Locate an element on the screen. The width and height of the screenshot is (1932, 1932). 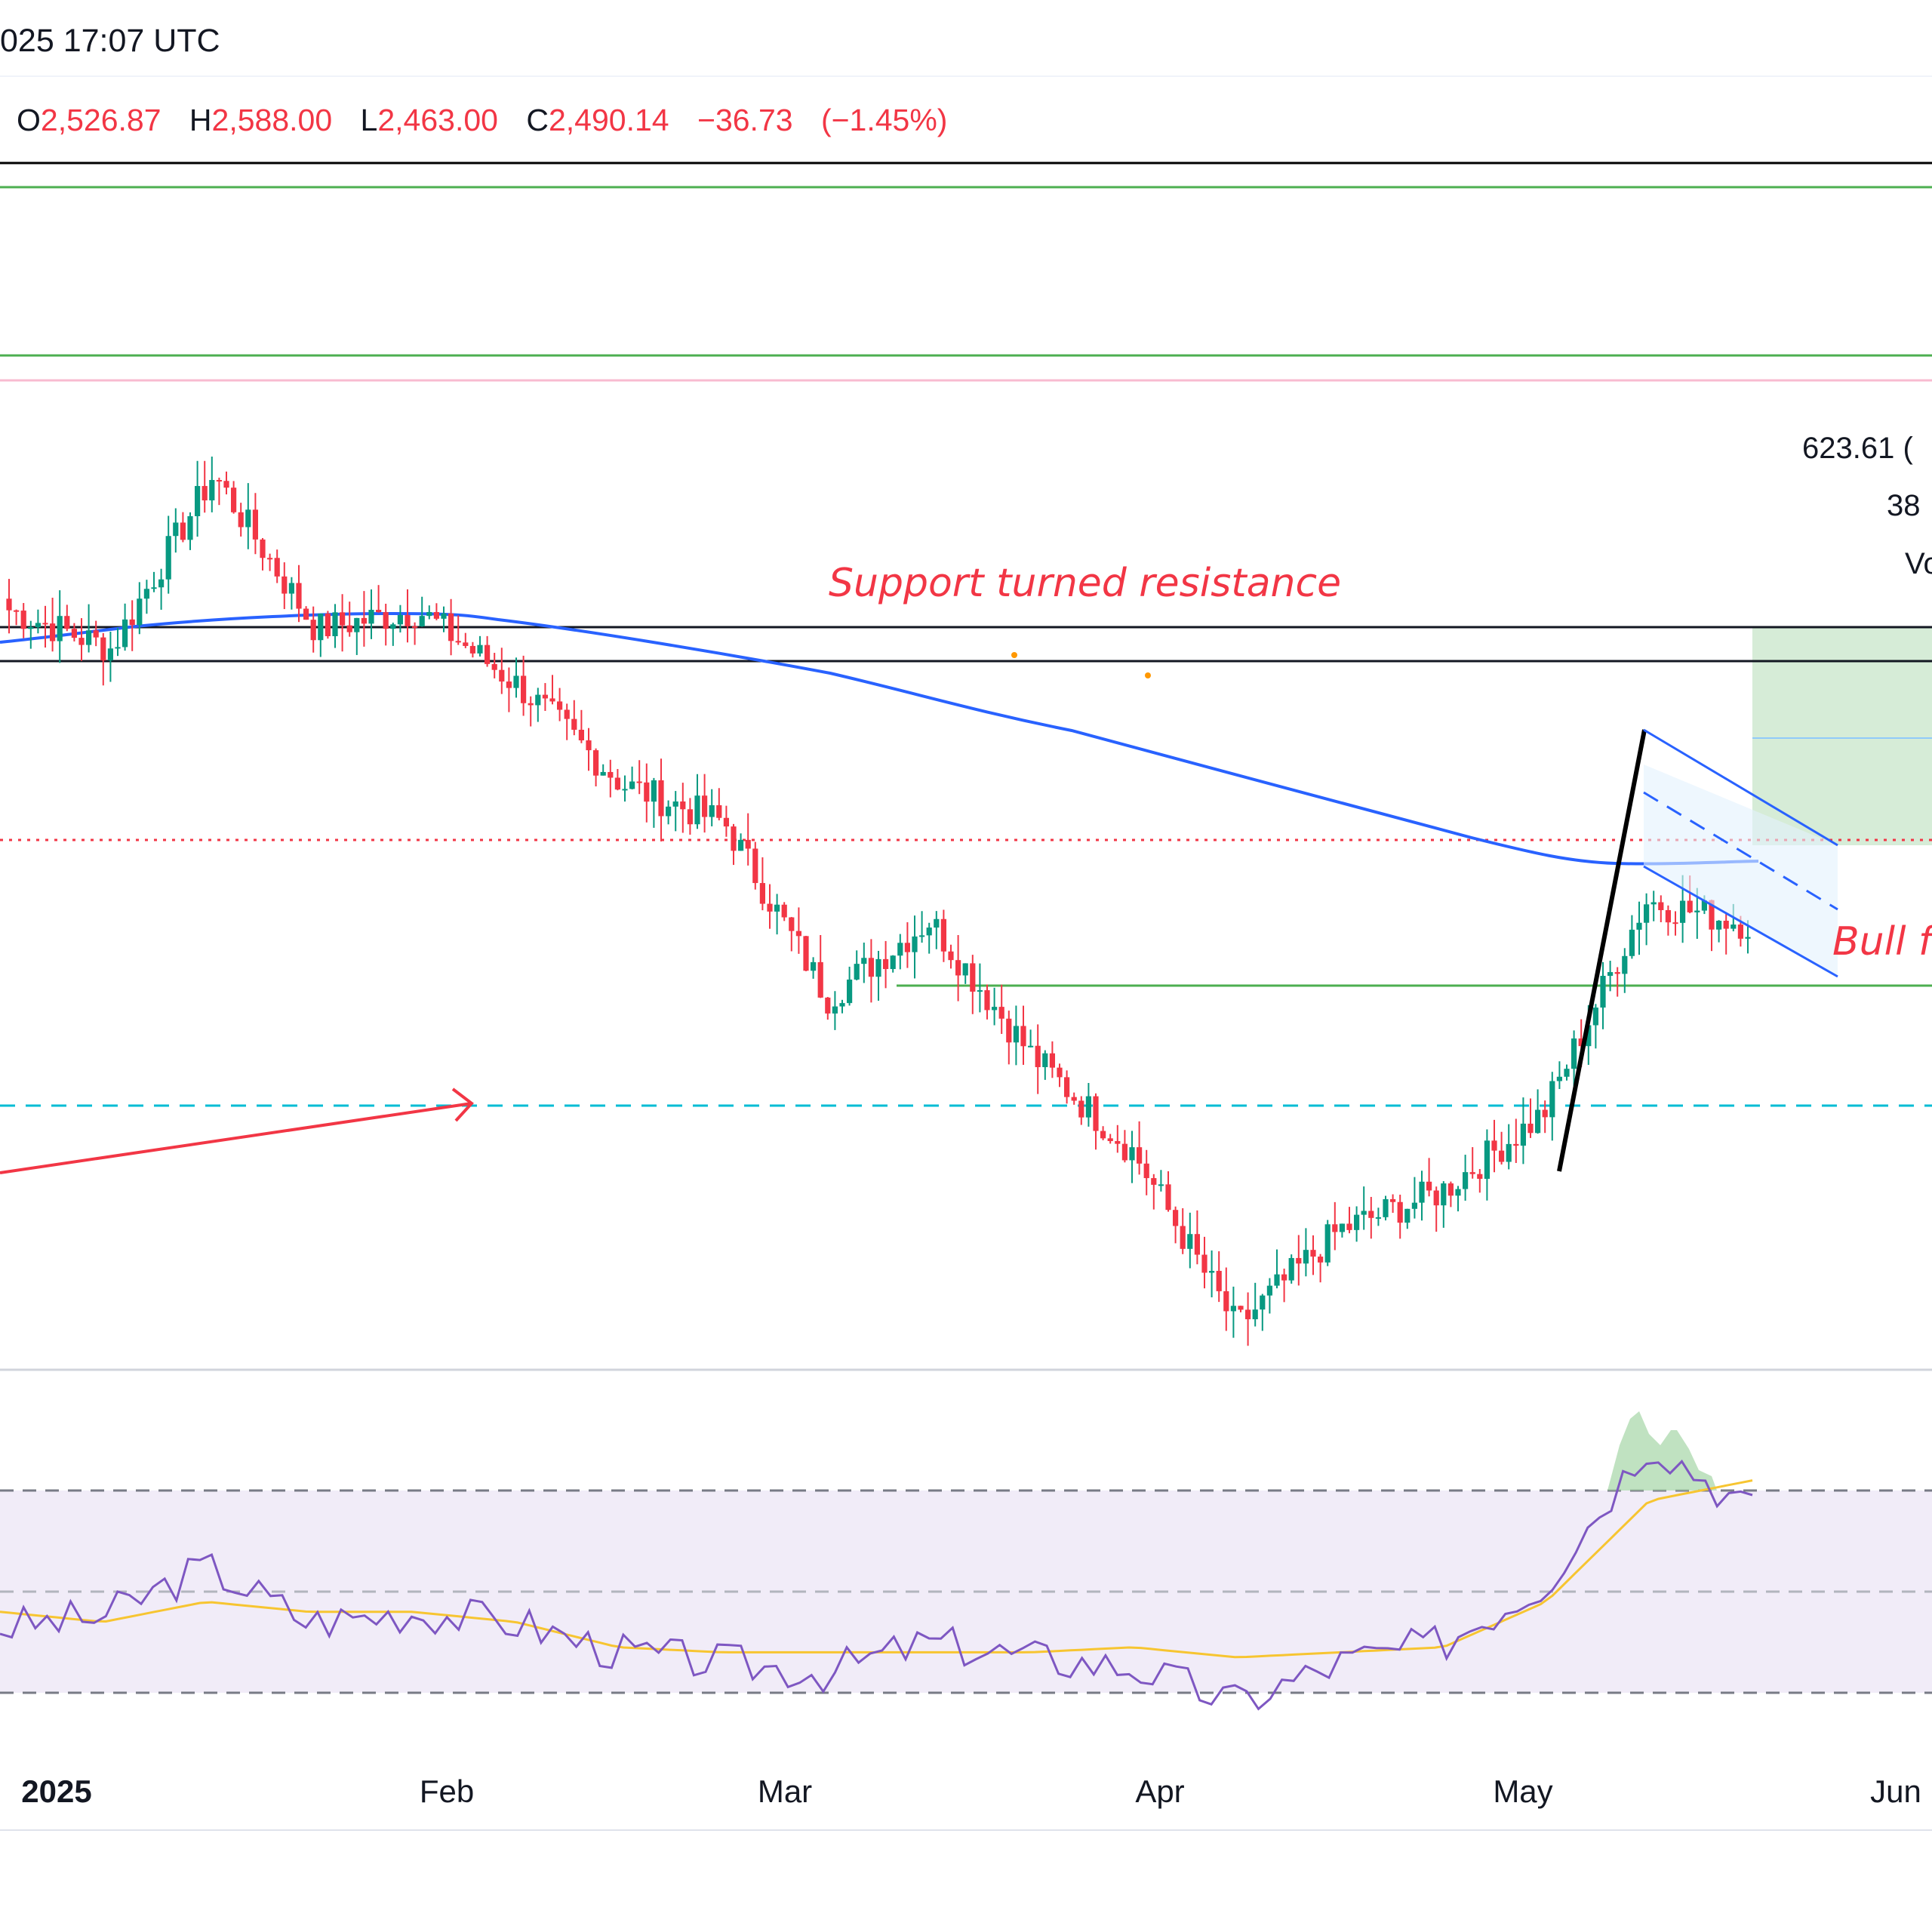
resistance-annotation: Support turned resistance is located at coordinates (1085, 583).